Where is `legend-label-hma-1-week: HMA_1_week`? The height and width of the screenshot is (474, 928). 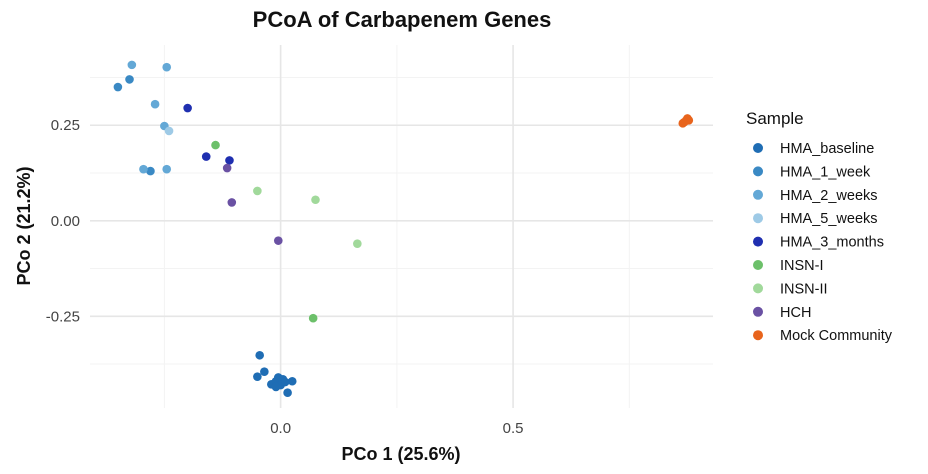
legend-label-hma-1-week: HMA_1_week is located at coordinates (825, 172).